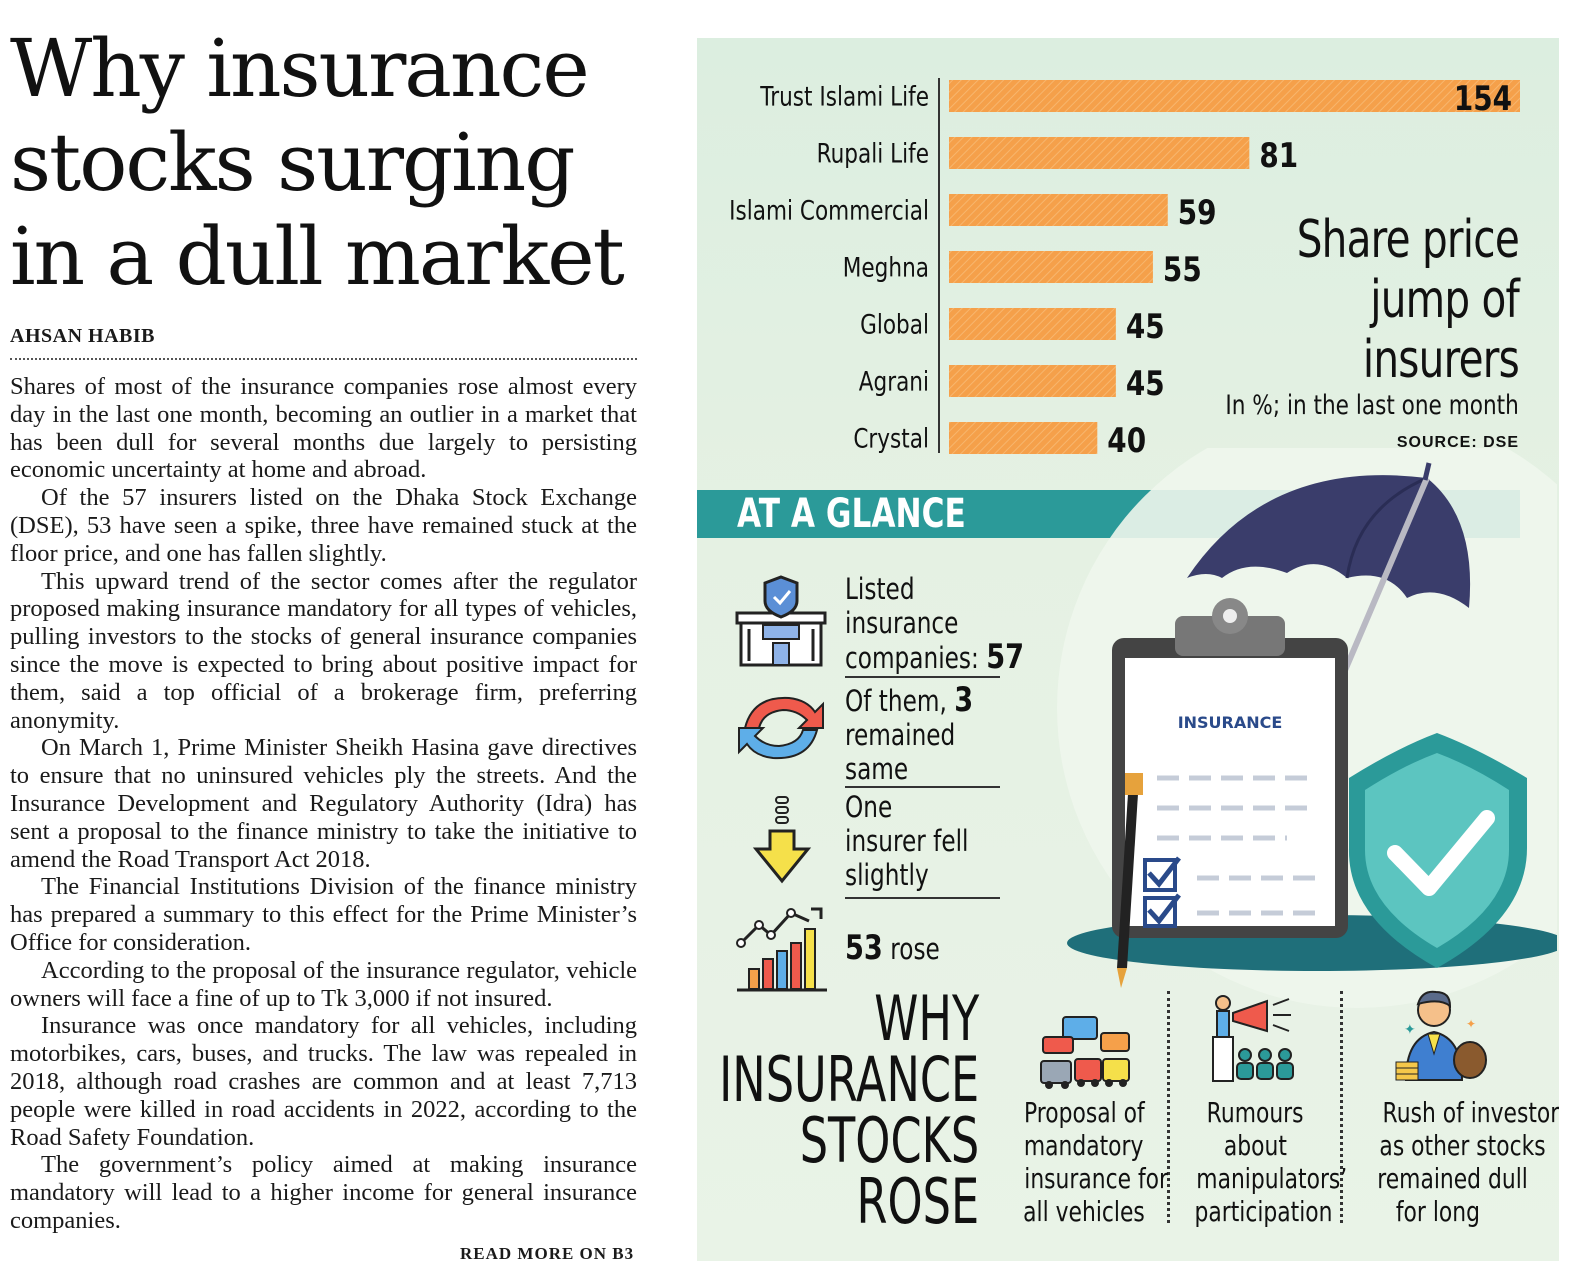 This screenshot has width=1571, height=1281. I want to click on stat-fell: One insurer fell slightly, so click(907, 841).